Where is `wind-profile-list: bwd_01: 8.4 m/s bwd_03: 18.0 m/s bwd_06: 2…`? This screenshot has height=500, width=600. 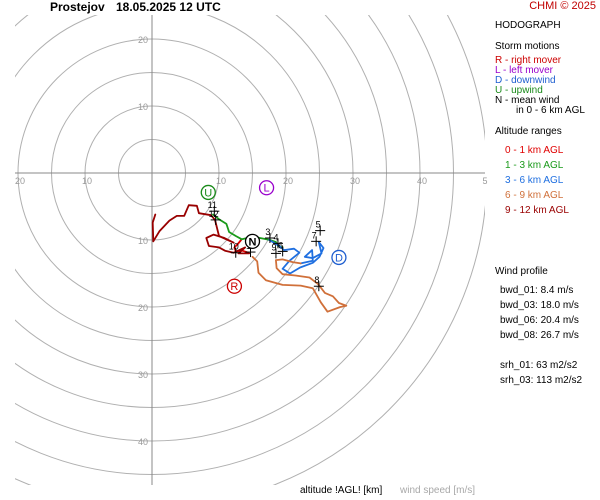 wind-profile-list: bwd_01: 8.4 m/s bwd_03: 18.0 m/s bwd_06: 2… is located at coordinates (541, 338).